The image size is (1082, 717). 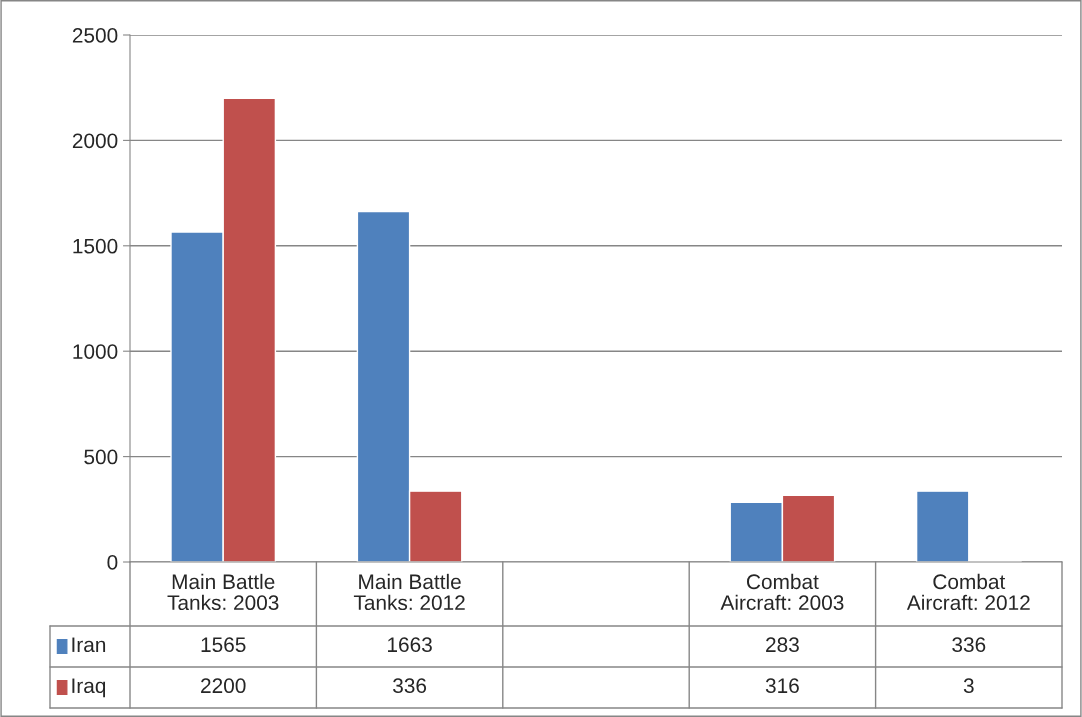 I want to click on y-tick-label: 500, so click(x=101, y=457).